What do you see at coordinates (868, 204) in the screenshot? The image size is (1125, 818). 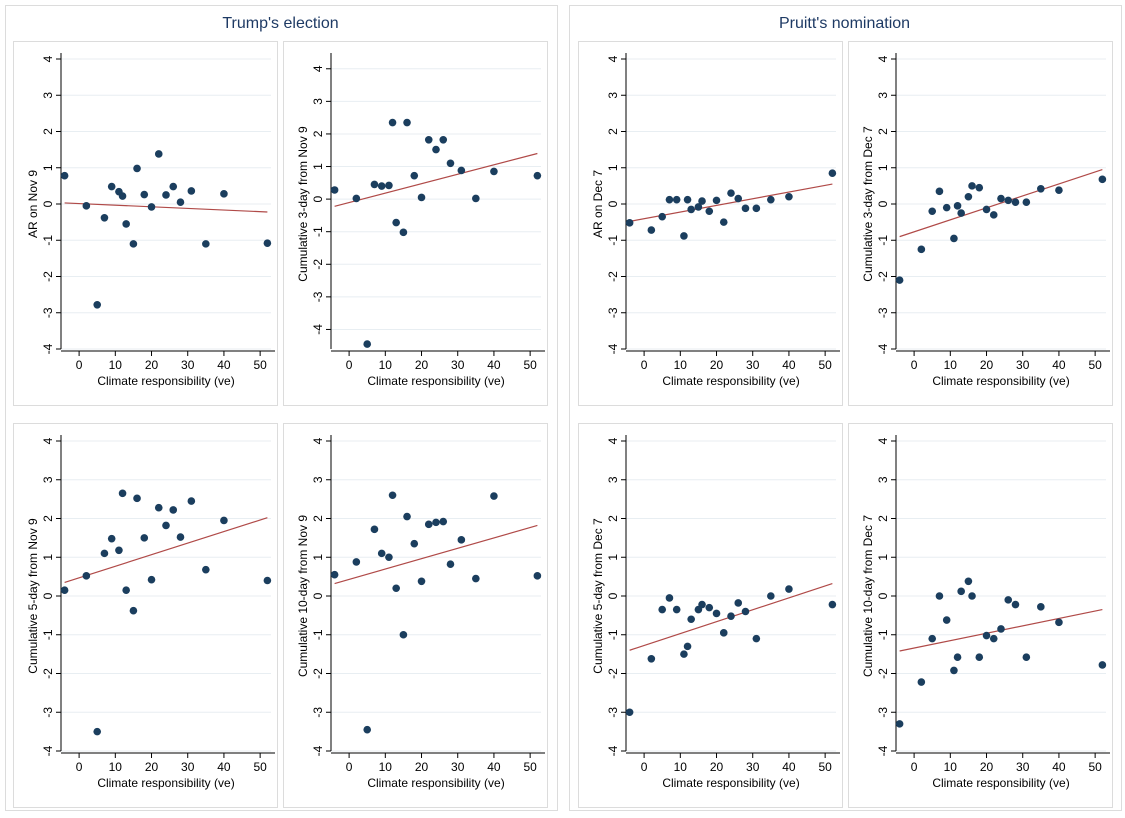 I see `y-axis-title: Cumulative 3-day from Dec 7` at bounding box center [868, 204].